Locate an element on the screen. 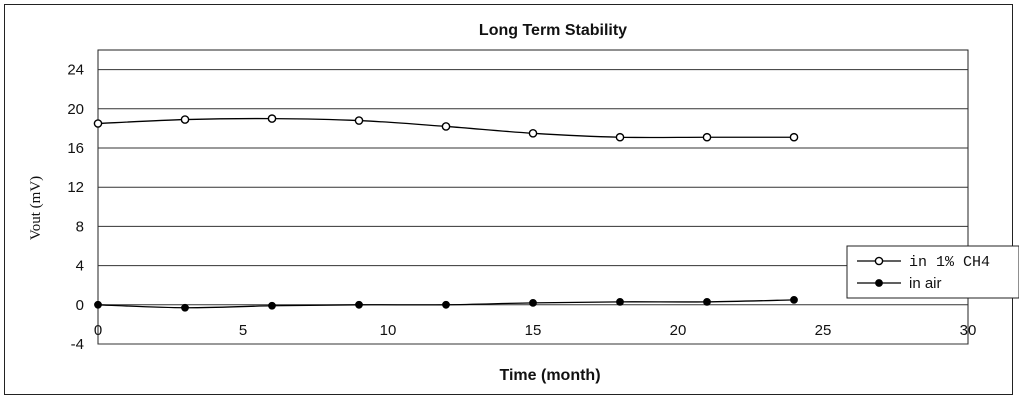 This screenshot has height=399, width=1019. x-tick-label: 25 is located at coordinates (823, 330).